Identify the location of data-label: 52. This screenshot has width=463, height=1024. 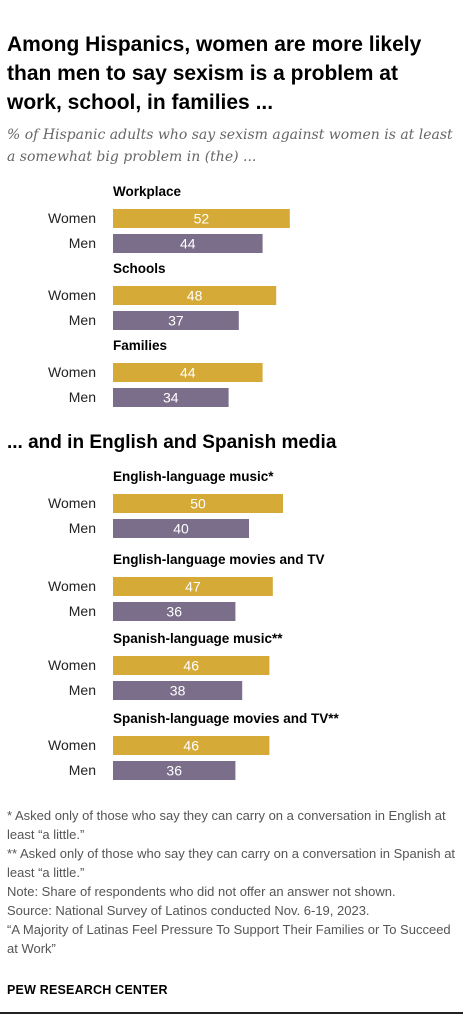
(202, 219).